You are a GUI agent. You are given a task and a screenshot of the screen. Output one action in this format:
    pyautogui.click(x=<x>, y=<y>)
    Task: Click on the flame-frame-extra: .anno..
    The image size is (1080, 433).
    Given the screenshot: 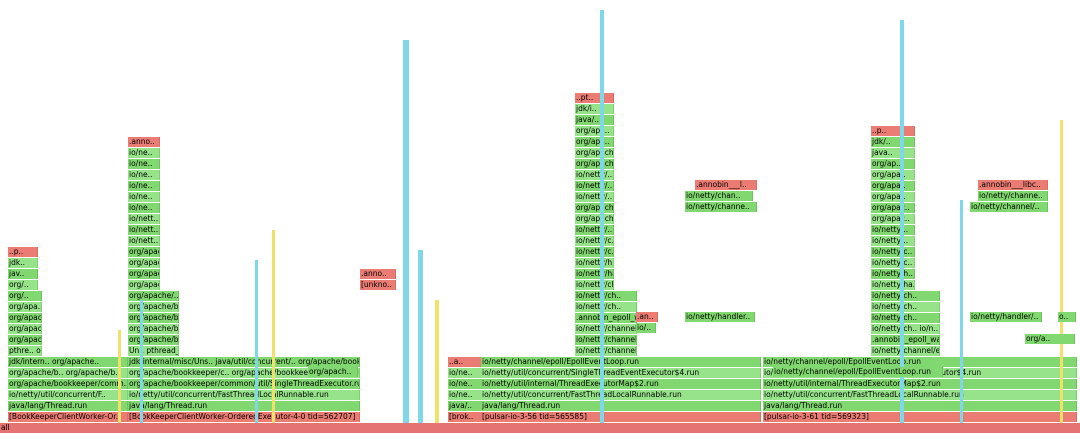 What is the action you would take?
    pyautogui.click(x=378, y=274)
    